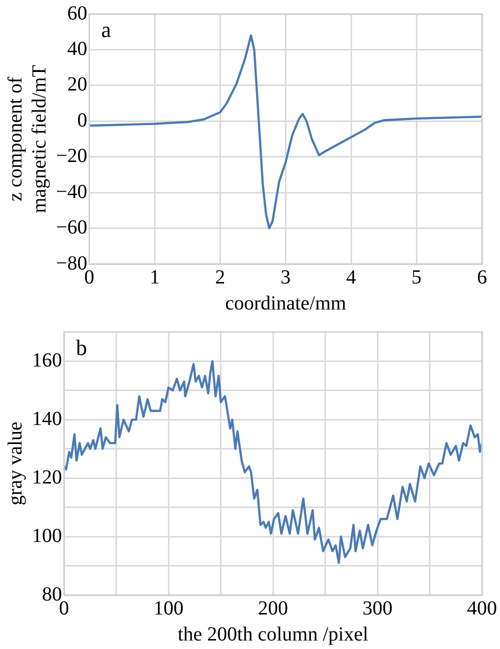 Image resolution: width=500 pixels, height=649 pixels. What do you see at coordinates (417, 277) in the screenshot?
I see `x-tick-label: 5` at bounding box center [417, 277].